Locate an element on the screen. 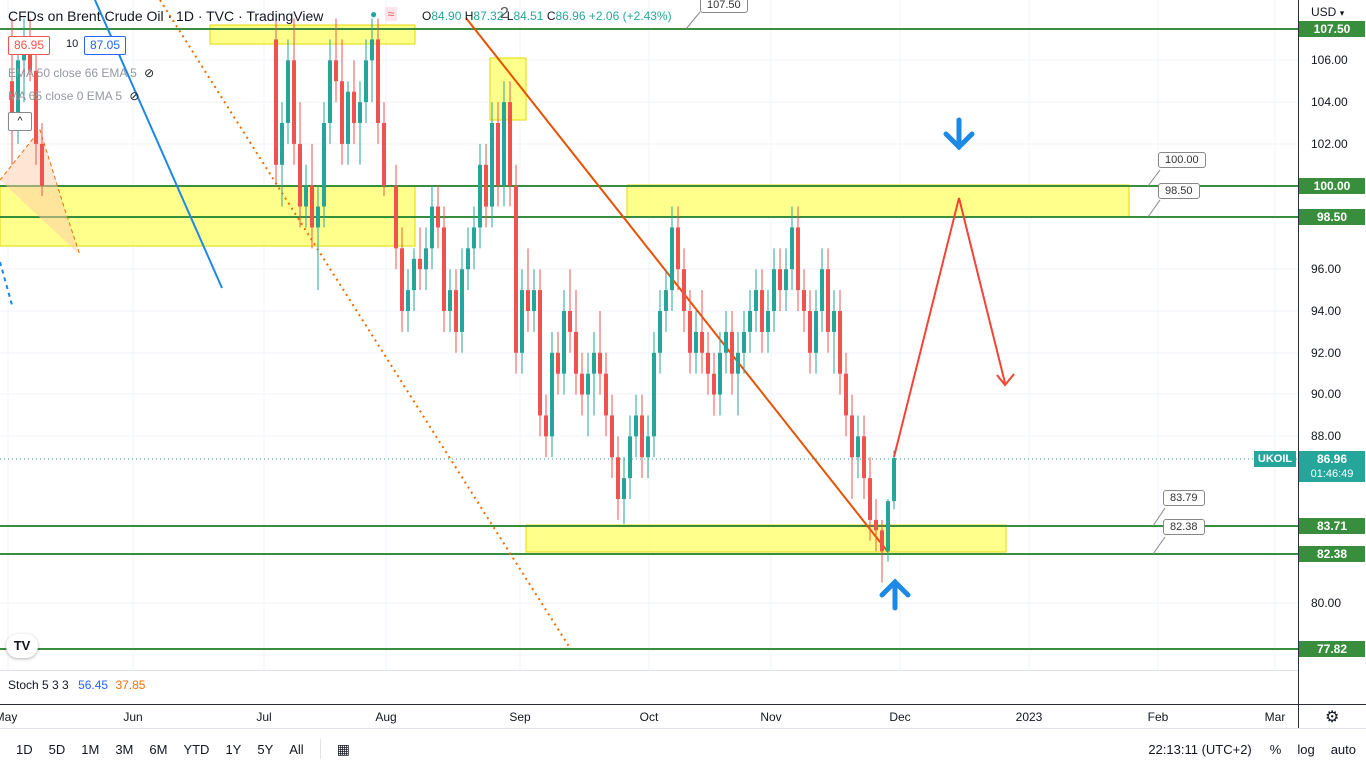 The width and height of the screenshot is (1366, 769). range-5d: 5D is located at coordinates (57, 749).